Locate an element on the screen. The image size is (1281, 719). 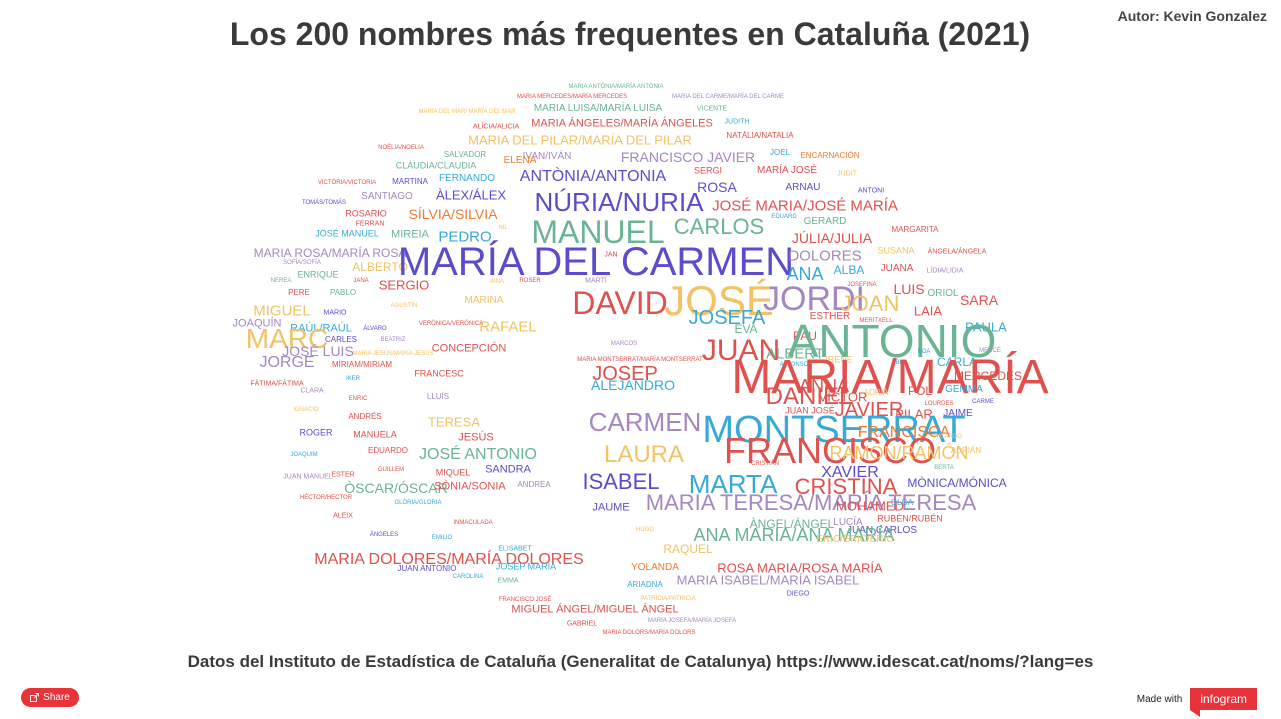
share-button: Share is located at coordinates (50, 697).